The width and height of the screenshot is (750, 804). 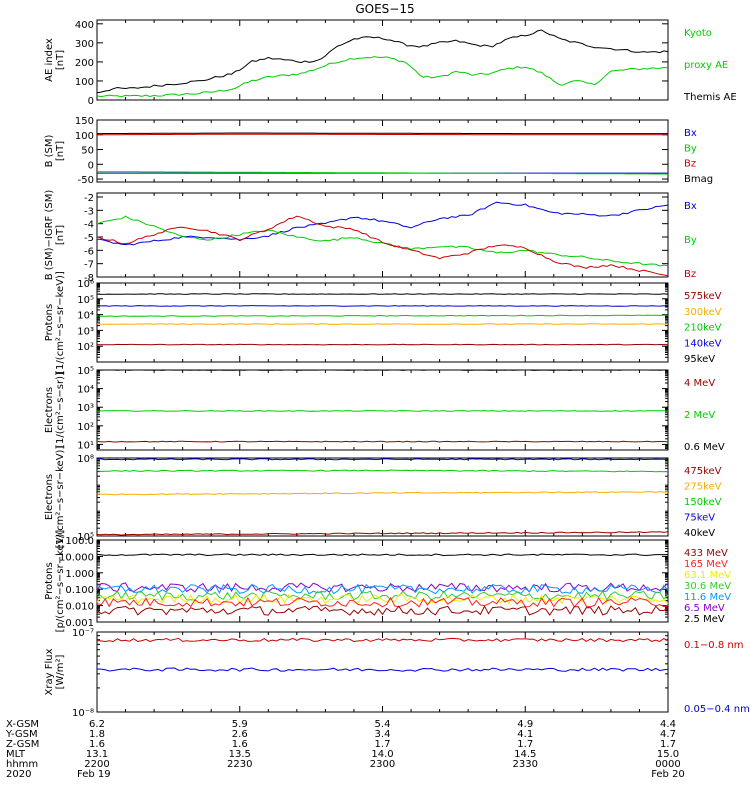 I want to click on y-tick-label: 200, so click(x=84, y=63).